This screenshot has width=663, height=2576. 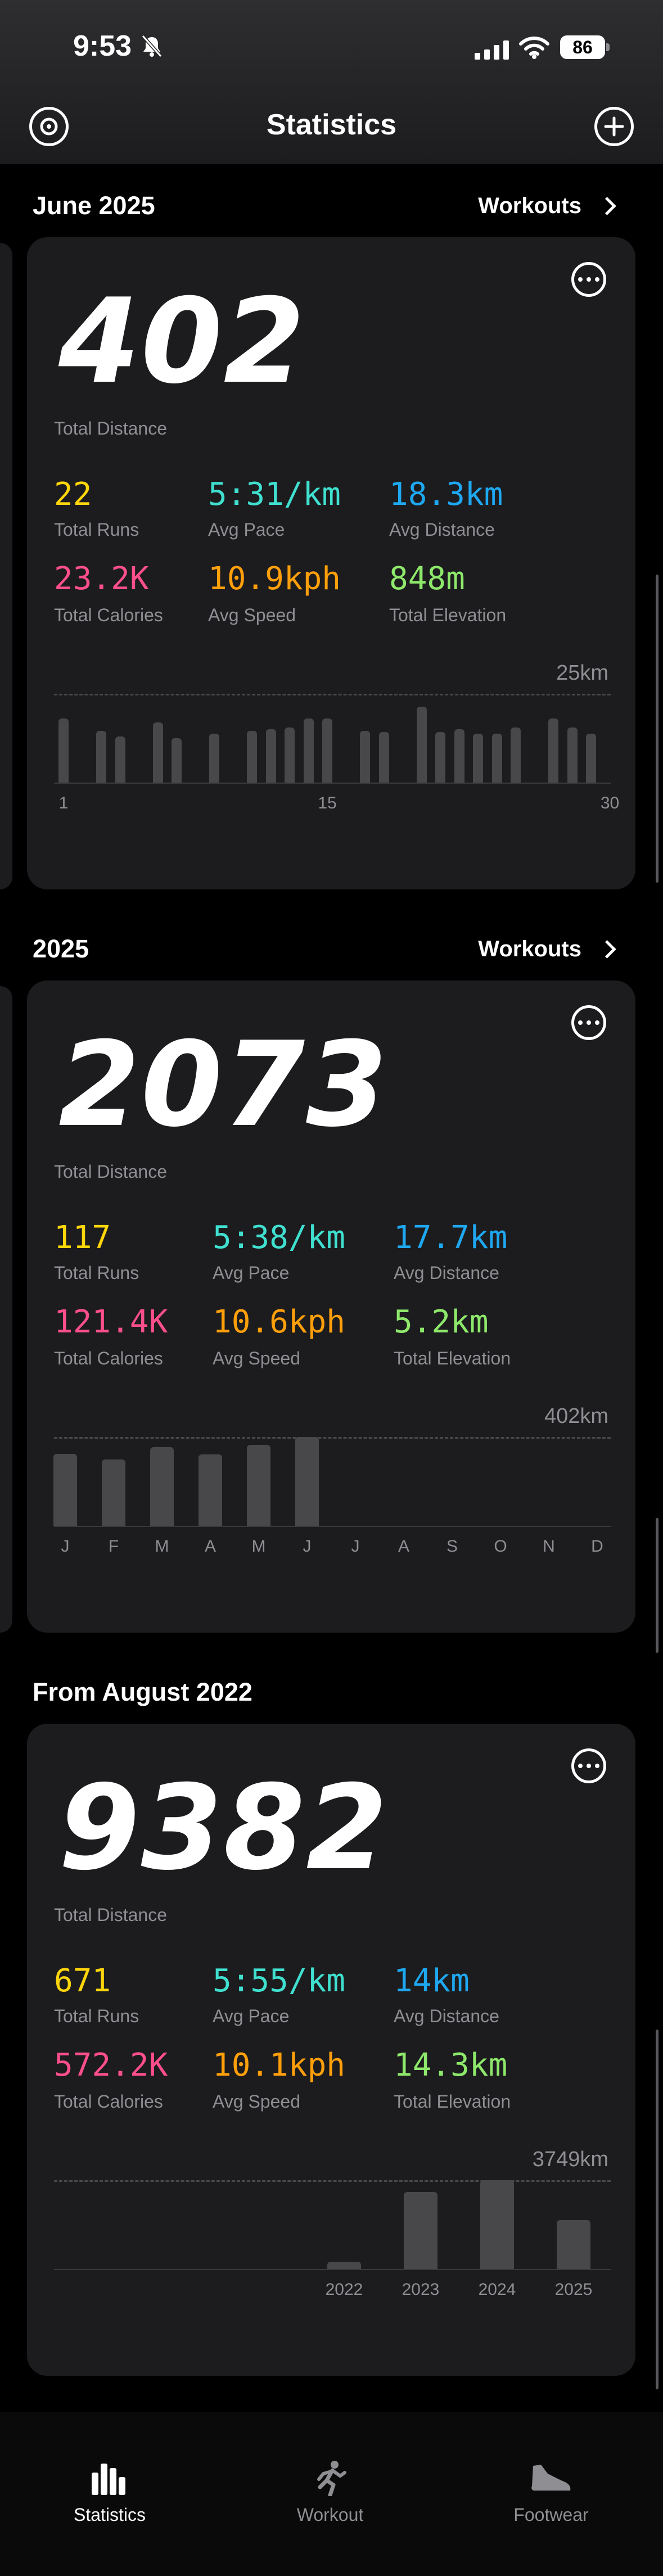 I want to click on tab-workout: Workout, so click(x=330, y=2492).